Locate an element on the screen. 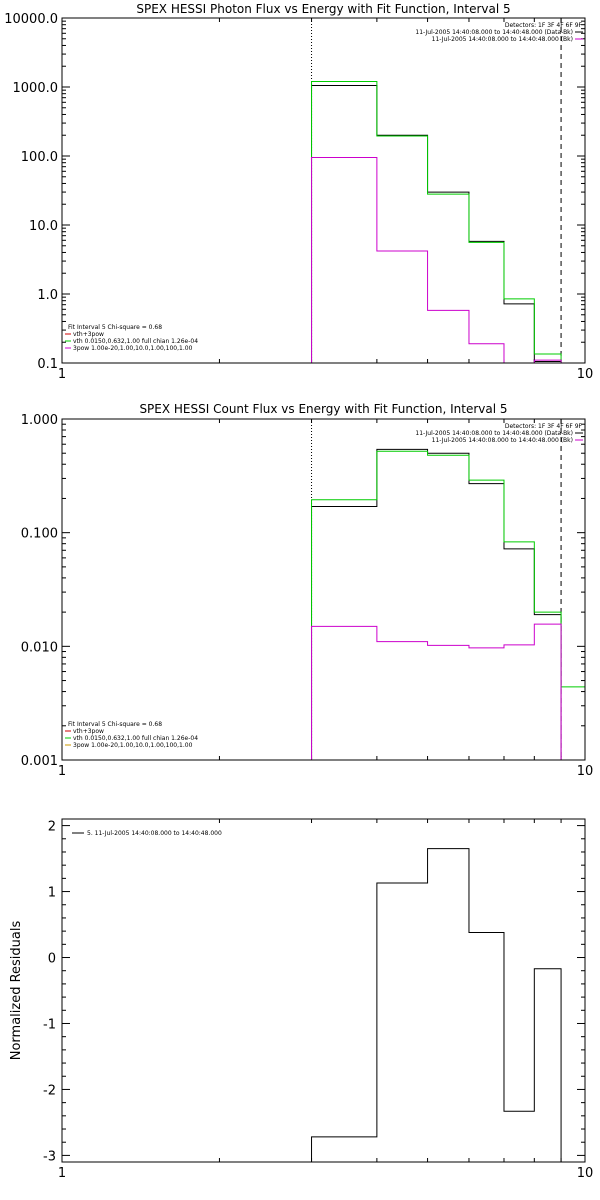  y-tick-label: -1 is located at coordinates (49, 1024).